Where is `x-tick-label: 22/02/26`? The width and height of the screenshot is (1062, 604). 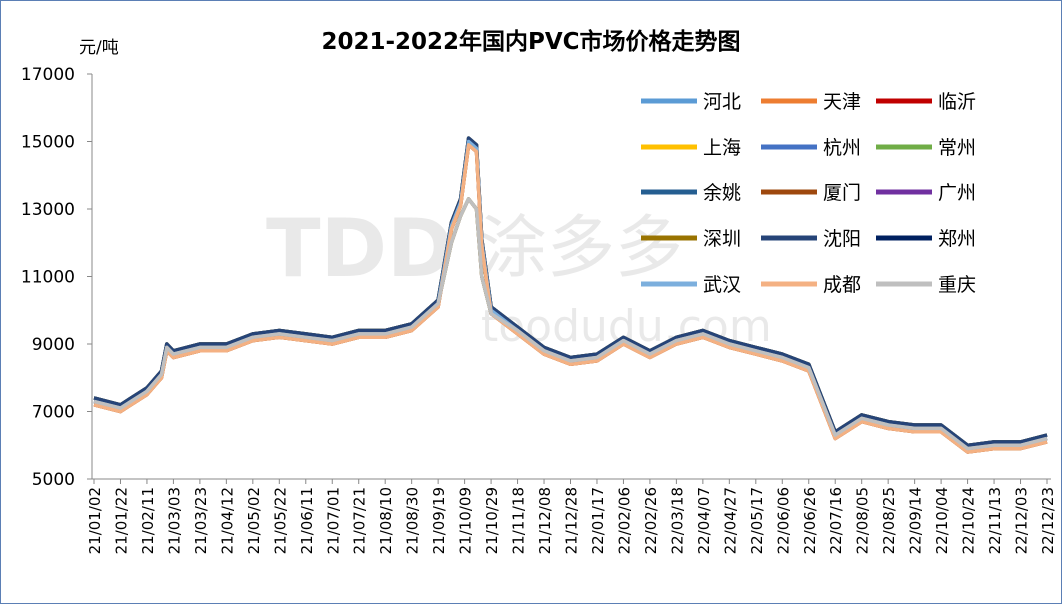
x-tick-label: 22/02/26 is located at coordinates (651, 520).